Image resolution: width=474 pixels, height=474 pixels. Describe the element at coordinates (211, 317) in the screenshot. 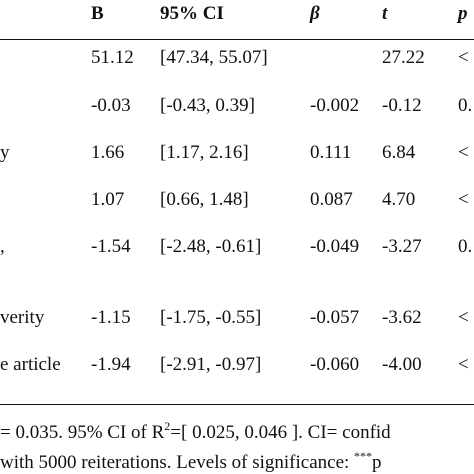

I see `cell-ci: [-1.75, -0.55]` at that location.